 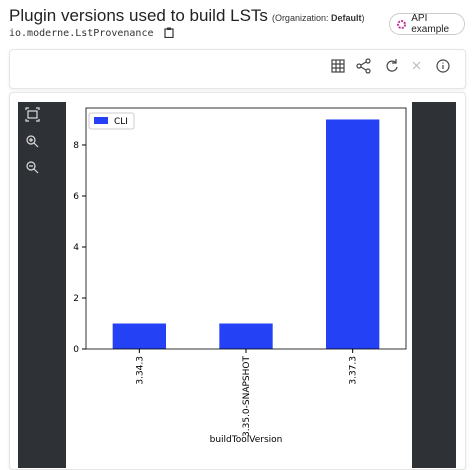 I want to click on y-tick-label: 4, so click(x=76, y=248).